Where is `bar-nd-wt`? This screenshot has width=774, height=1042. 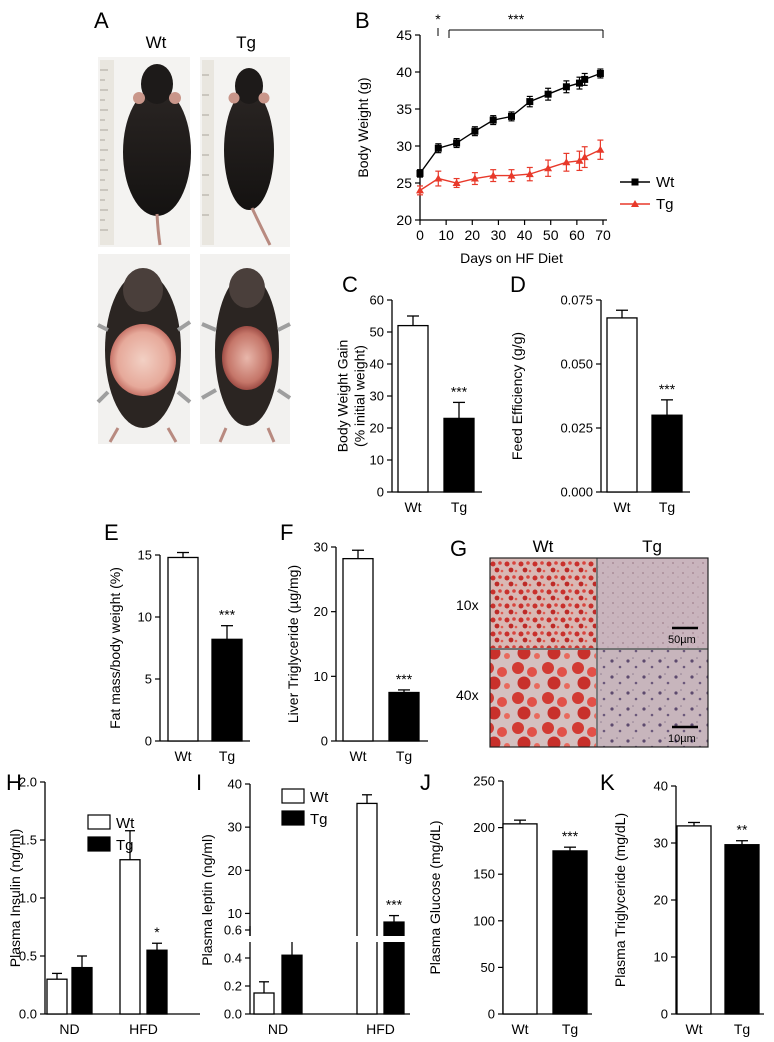 bar-nd-wt is located at coordinates (264, 1003).